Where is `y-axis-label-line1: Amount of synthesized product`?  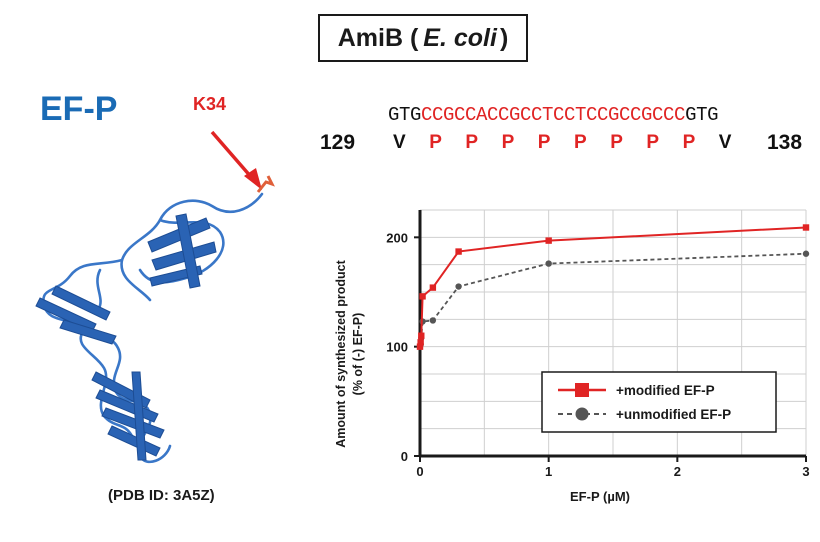 y-axis-label-line1: Amount of synthesized product is located at coordinates (341, 353).